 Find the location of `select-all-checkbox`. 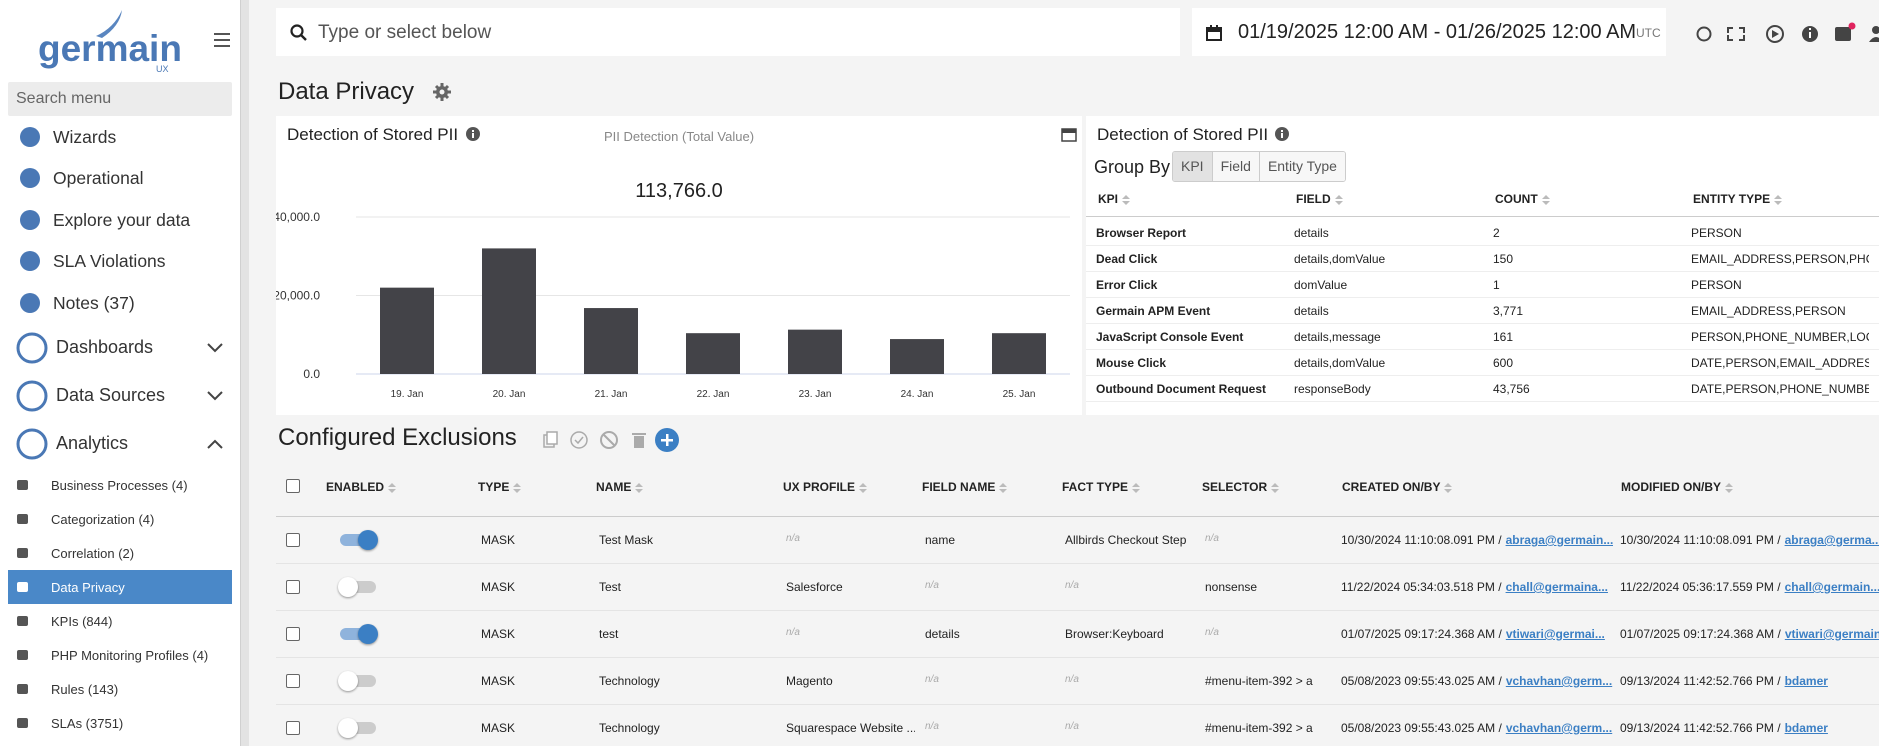

select-all-checkbox is located at coordinates (293, 486).